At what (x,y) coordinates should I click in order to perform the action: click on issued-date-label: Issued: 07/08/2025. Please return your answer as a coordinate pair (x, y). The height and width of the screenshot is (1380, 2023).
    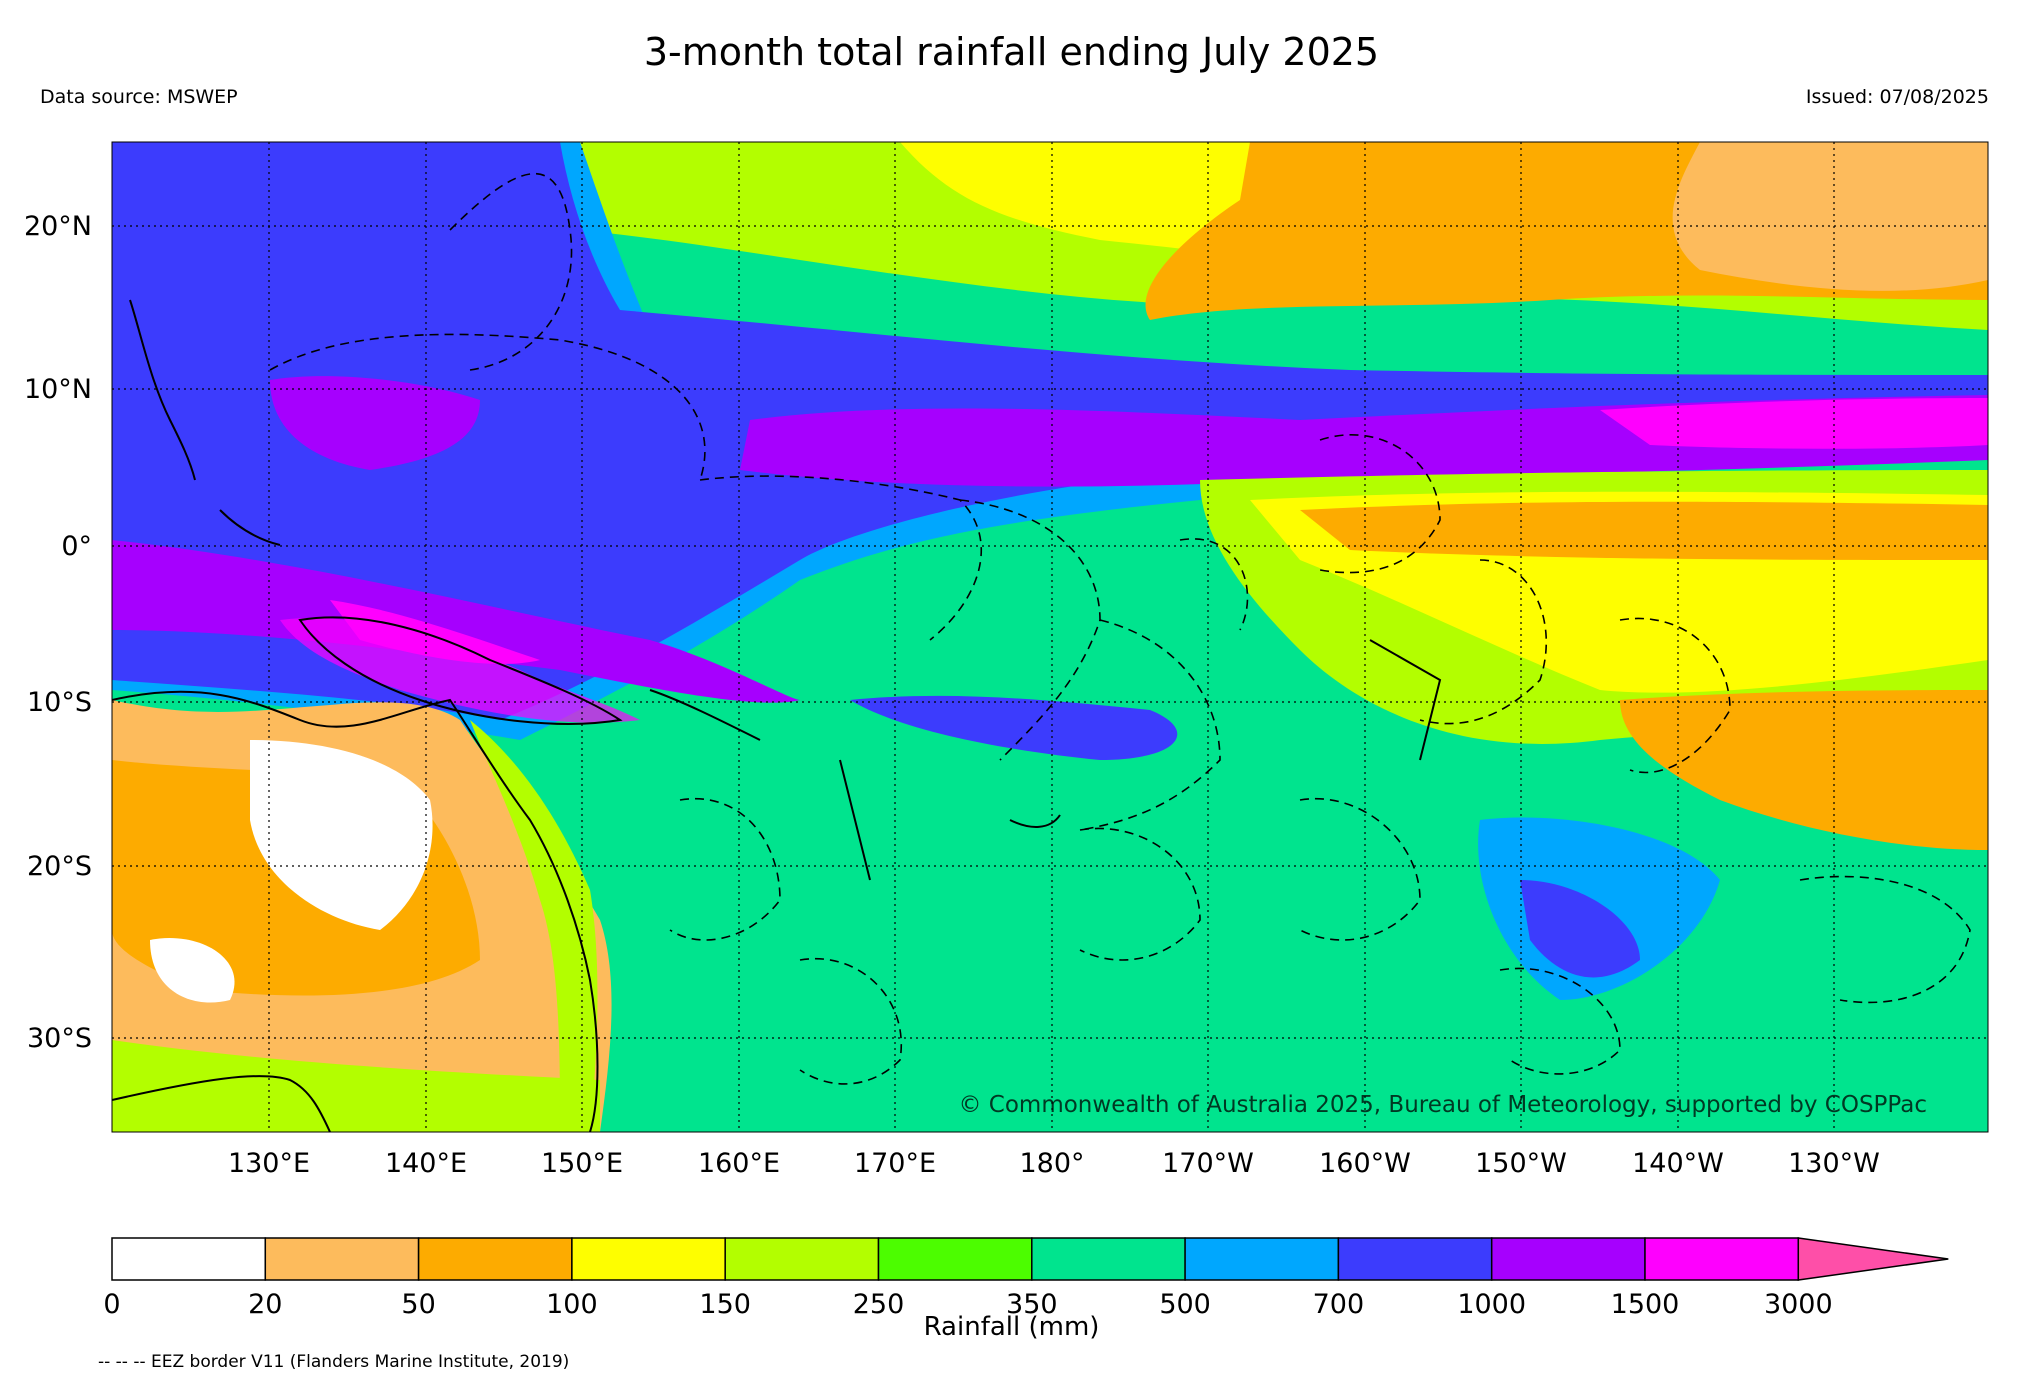
    Looking at the image, I should click on (1897, 97).